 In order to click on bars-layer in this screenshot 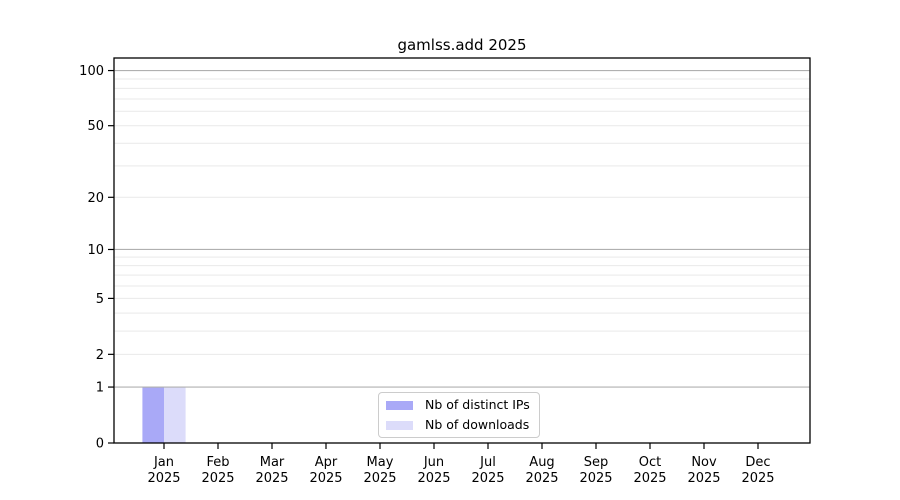, I will do `click(164, 415)`.